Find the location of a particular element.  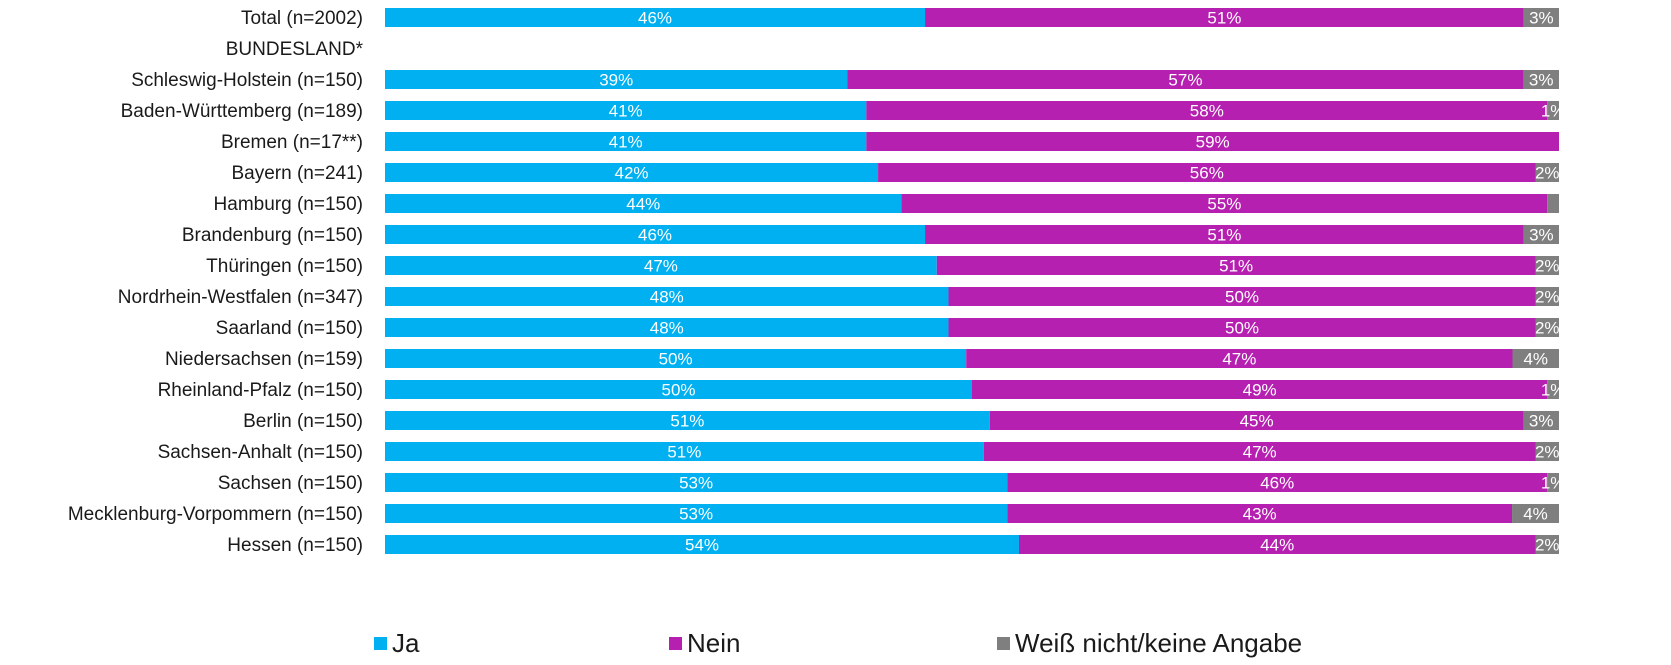

legend-label-ja: Ja is located at coordinates (406, 643).